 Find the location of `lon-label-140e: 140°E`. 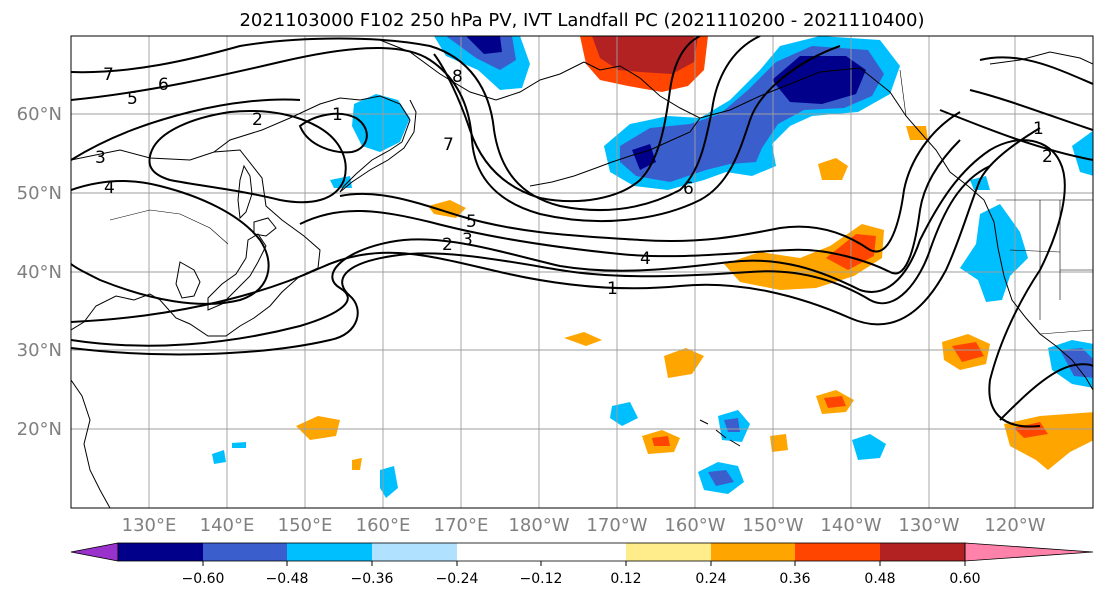

lon-label-140e: 140°E is located at coordinates (227, 525).